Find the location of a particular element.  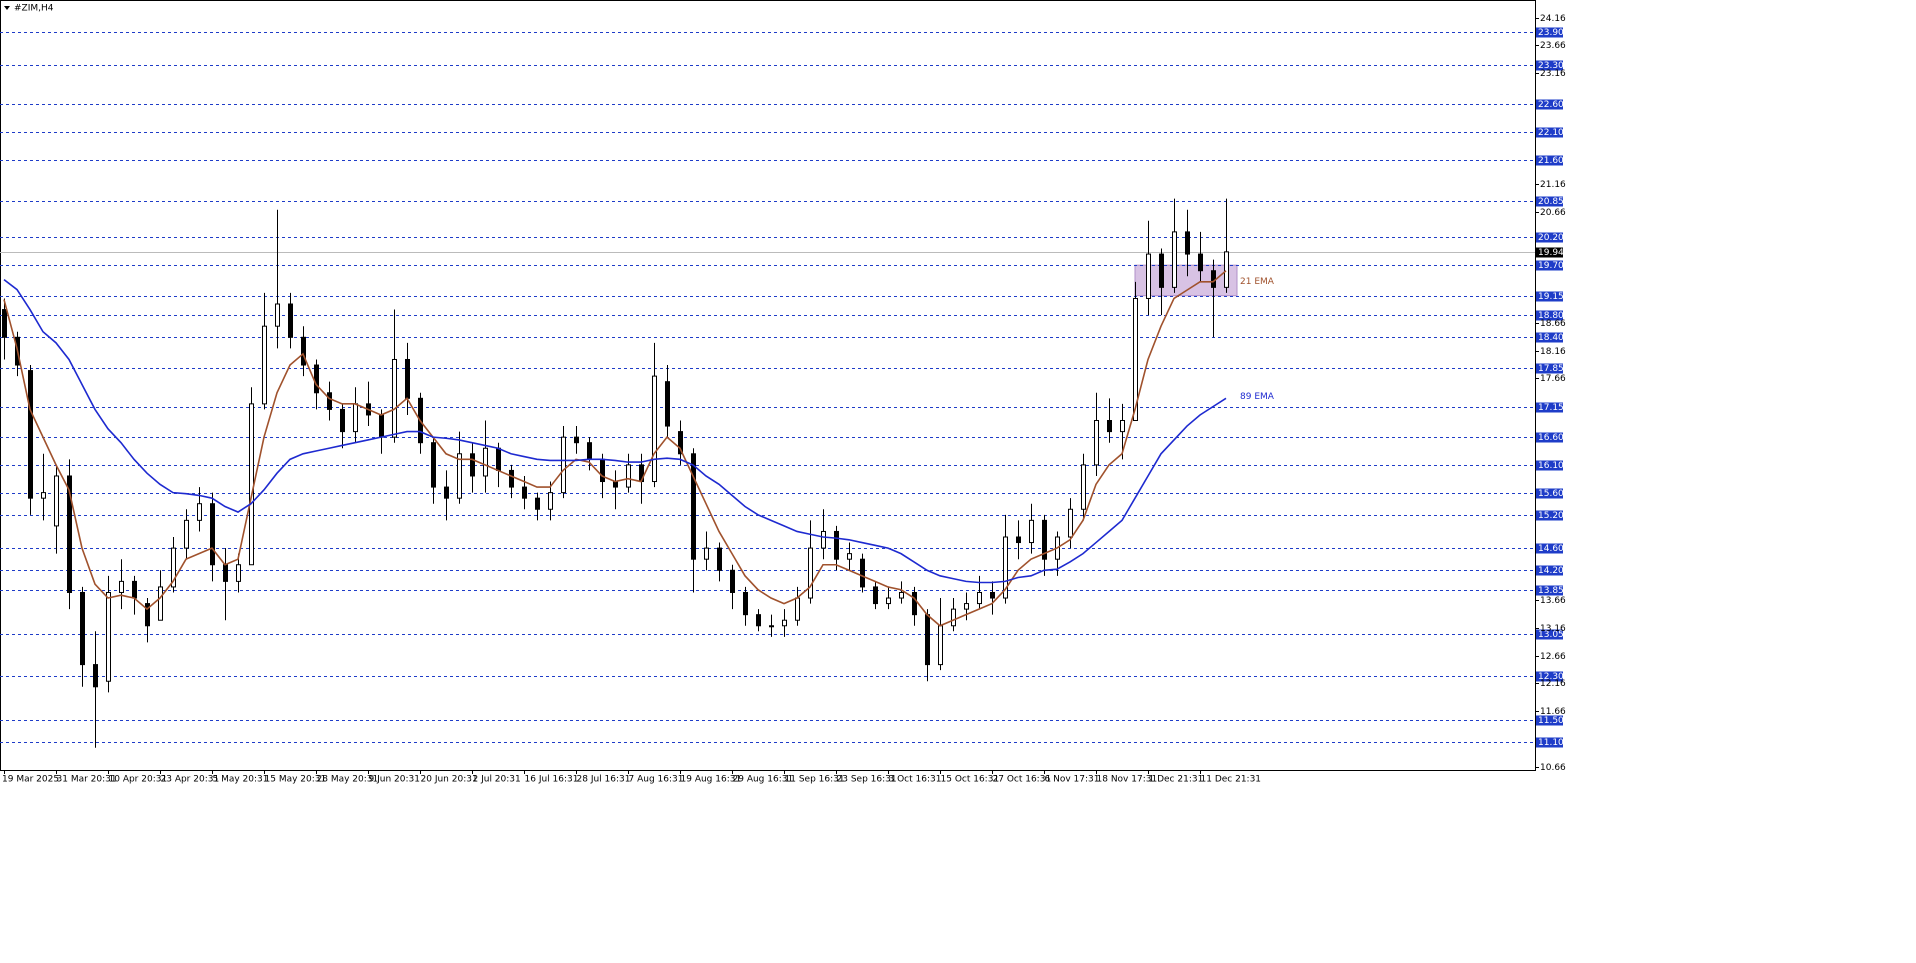

level-label: 13.85 is located at coordinates (1551, 591).